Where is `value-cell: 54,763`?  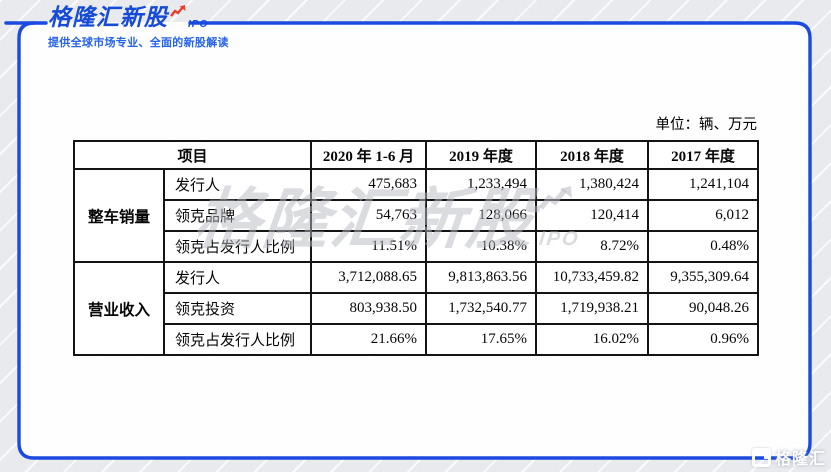
value-cell: 54,763 is located at coordinates (368, 215).